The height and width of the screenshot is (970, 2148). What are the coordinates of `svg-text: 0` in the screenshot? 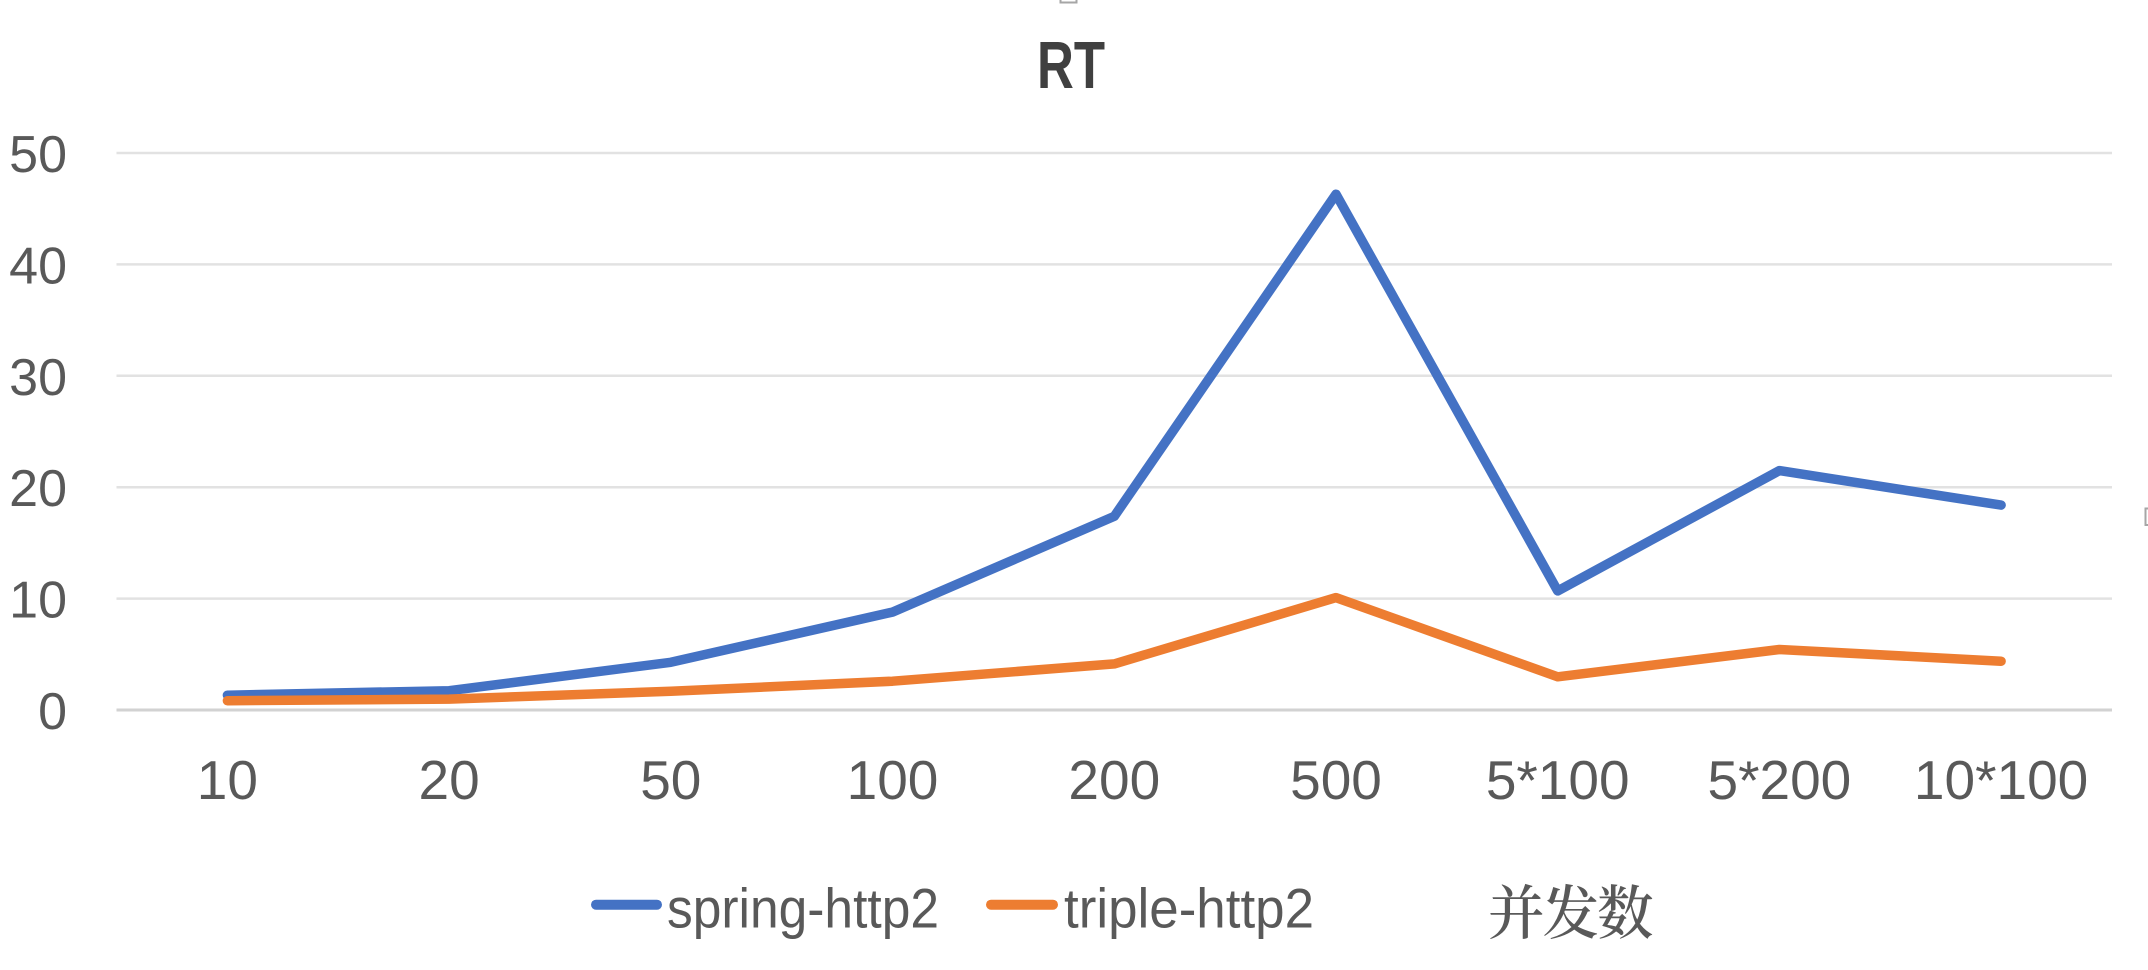 It's located at (52, 712).